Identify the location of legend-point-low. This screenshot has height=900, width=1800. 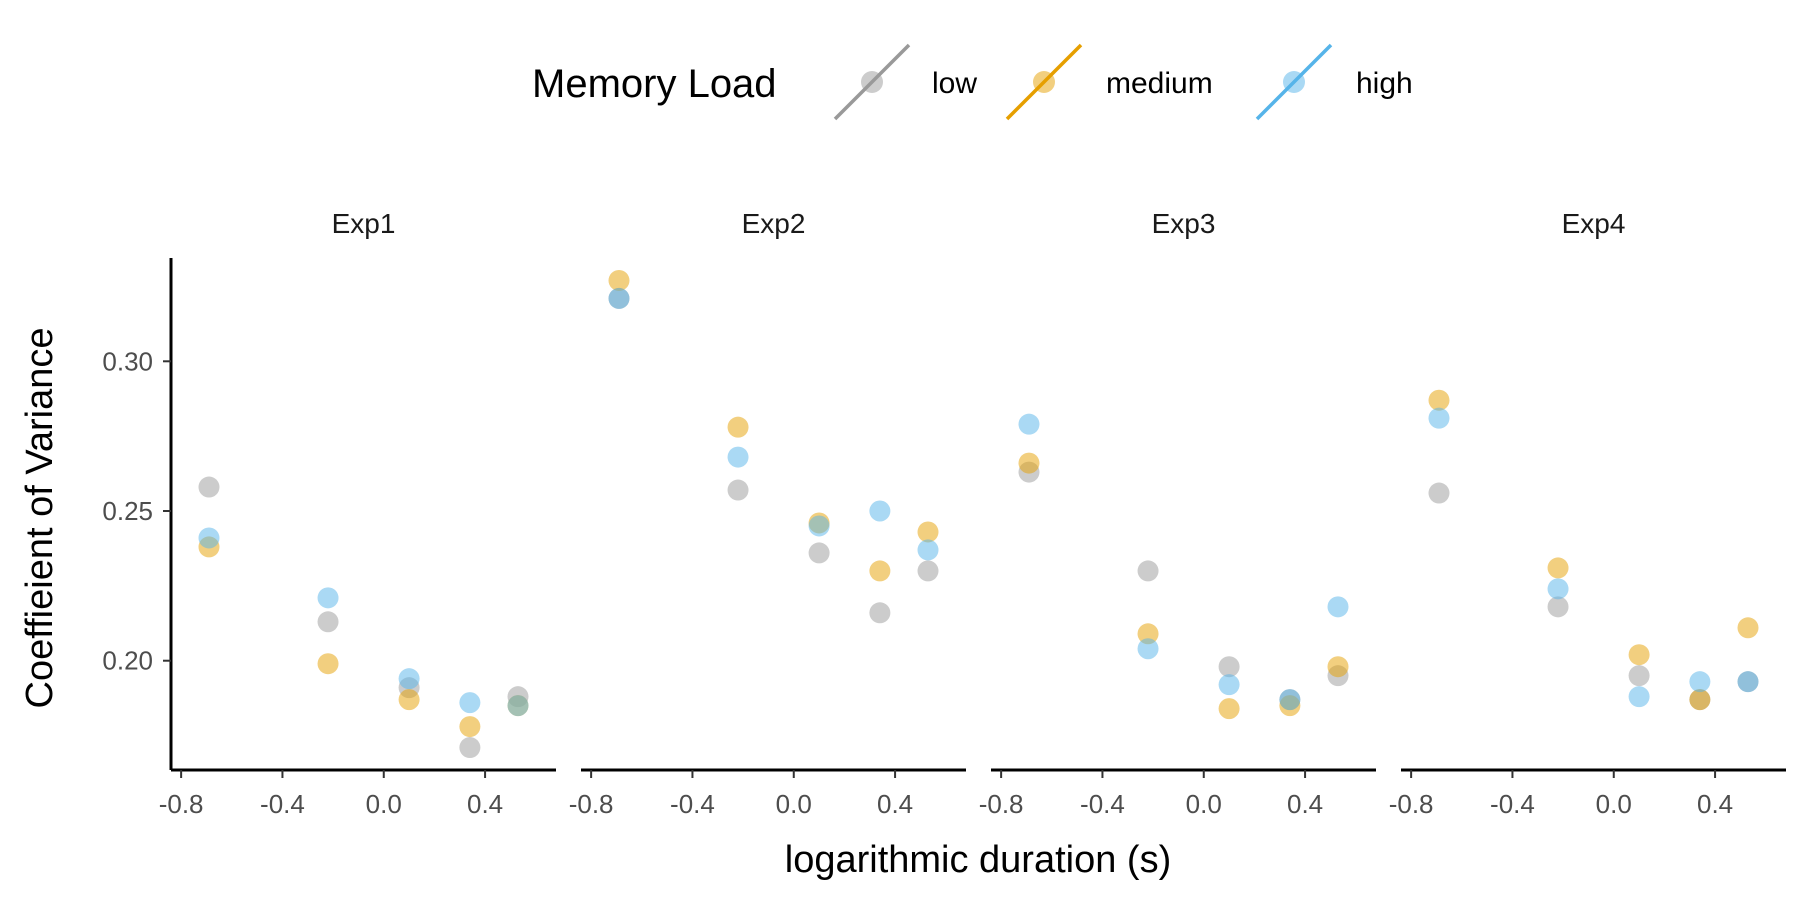
(872, 82).